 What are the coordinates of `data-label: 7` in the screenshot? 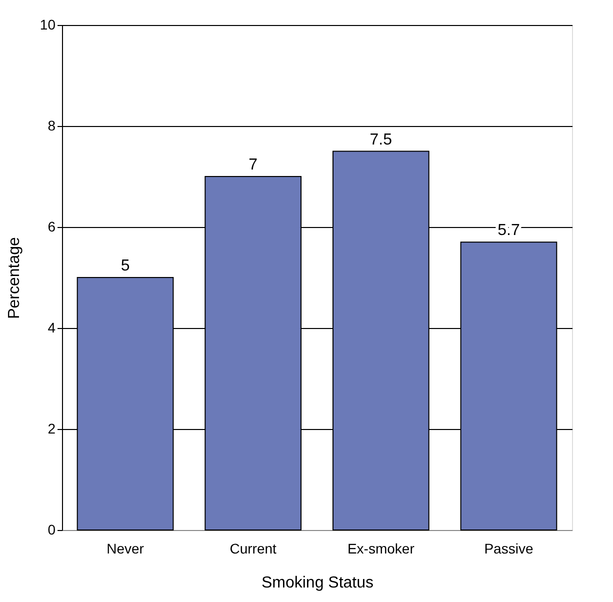 It's located at (253, 165).